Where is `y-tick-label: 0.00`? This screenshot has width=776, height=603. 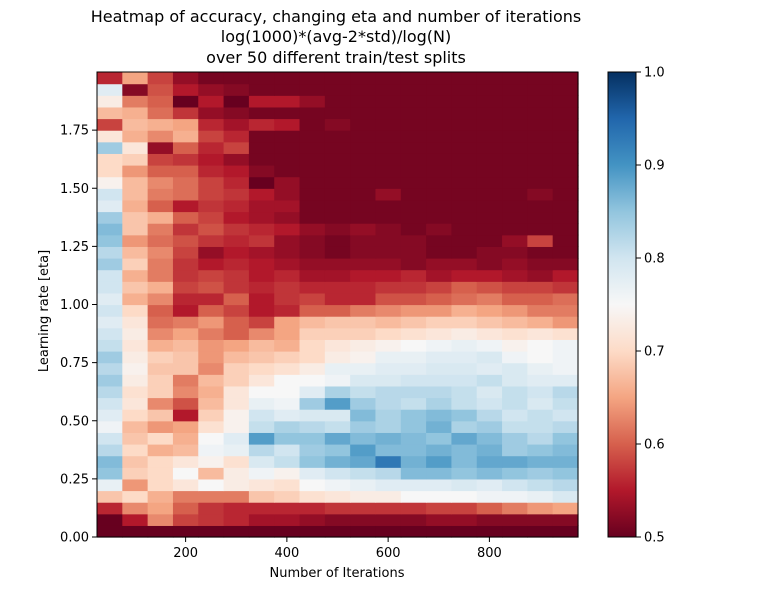
y-tick-label: 0.00 is located at coordinates (74, 538).